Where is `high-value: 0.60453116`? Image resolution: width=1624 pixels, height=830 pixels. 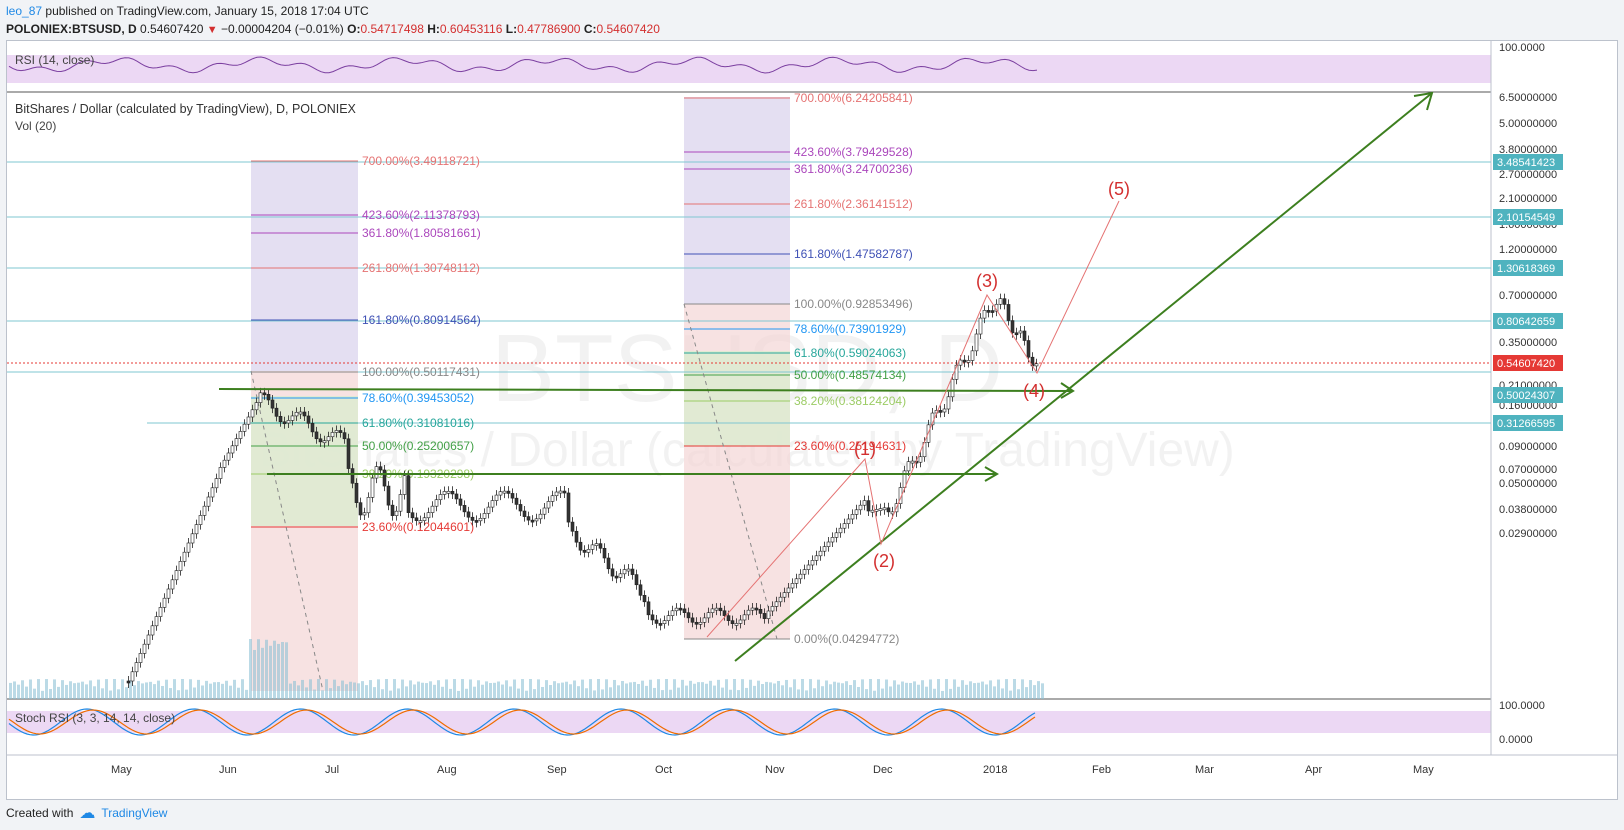 high-value: 0.60453116 is located at coordinates (471, 29).